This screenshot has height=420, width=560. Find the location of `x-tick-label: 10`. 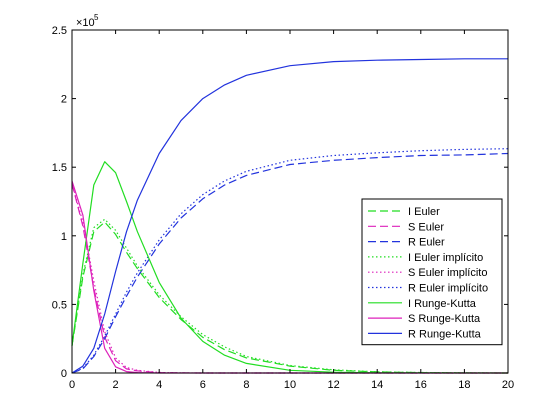

x-tick-label: 10 is located at coordinates (290, 385).